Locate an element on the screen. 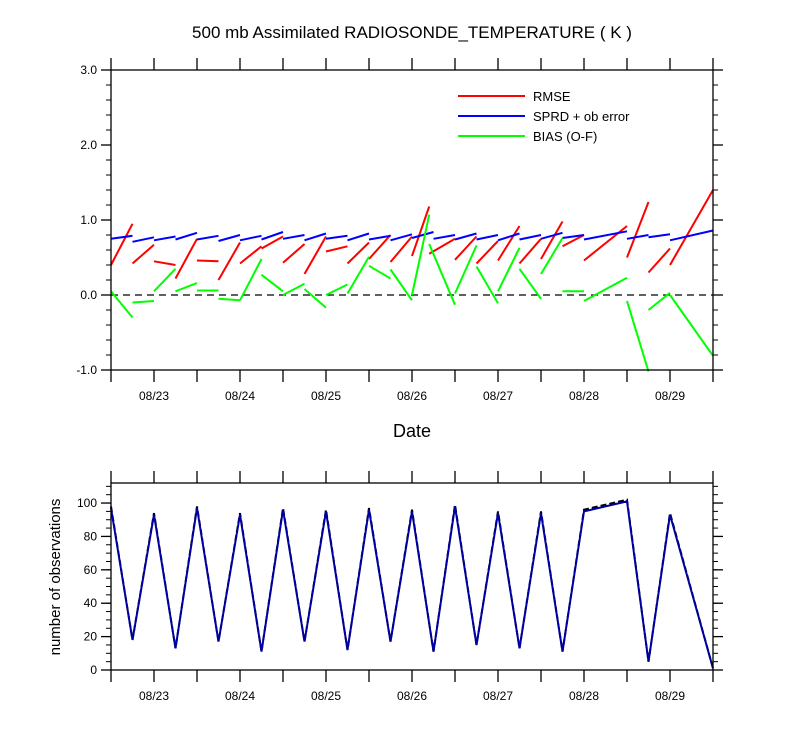  top-x-tick-label-3: 08/26 is located at coordinates (412, 396).